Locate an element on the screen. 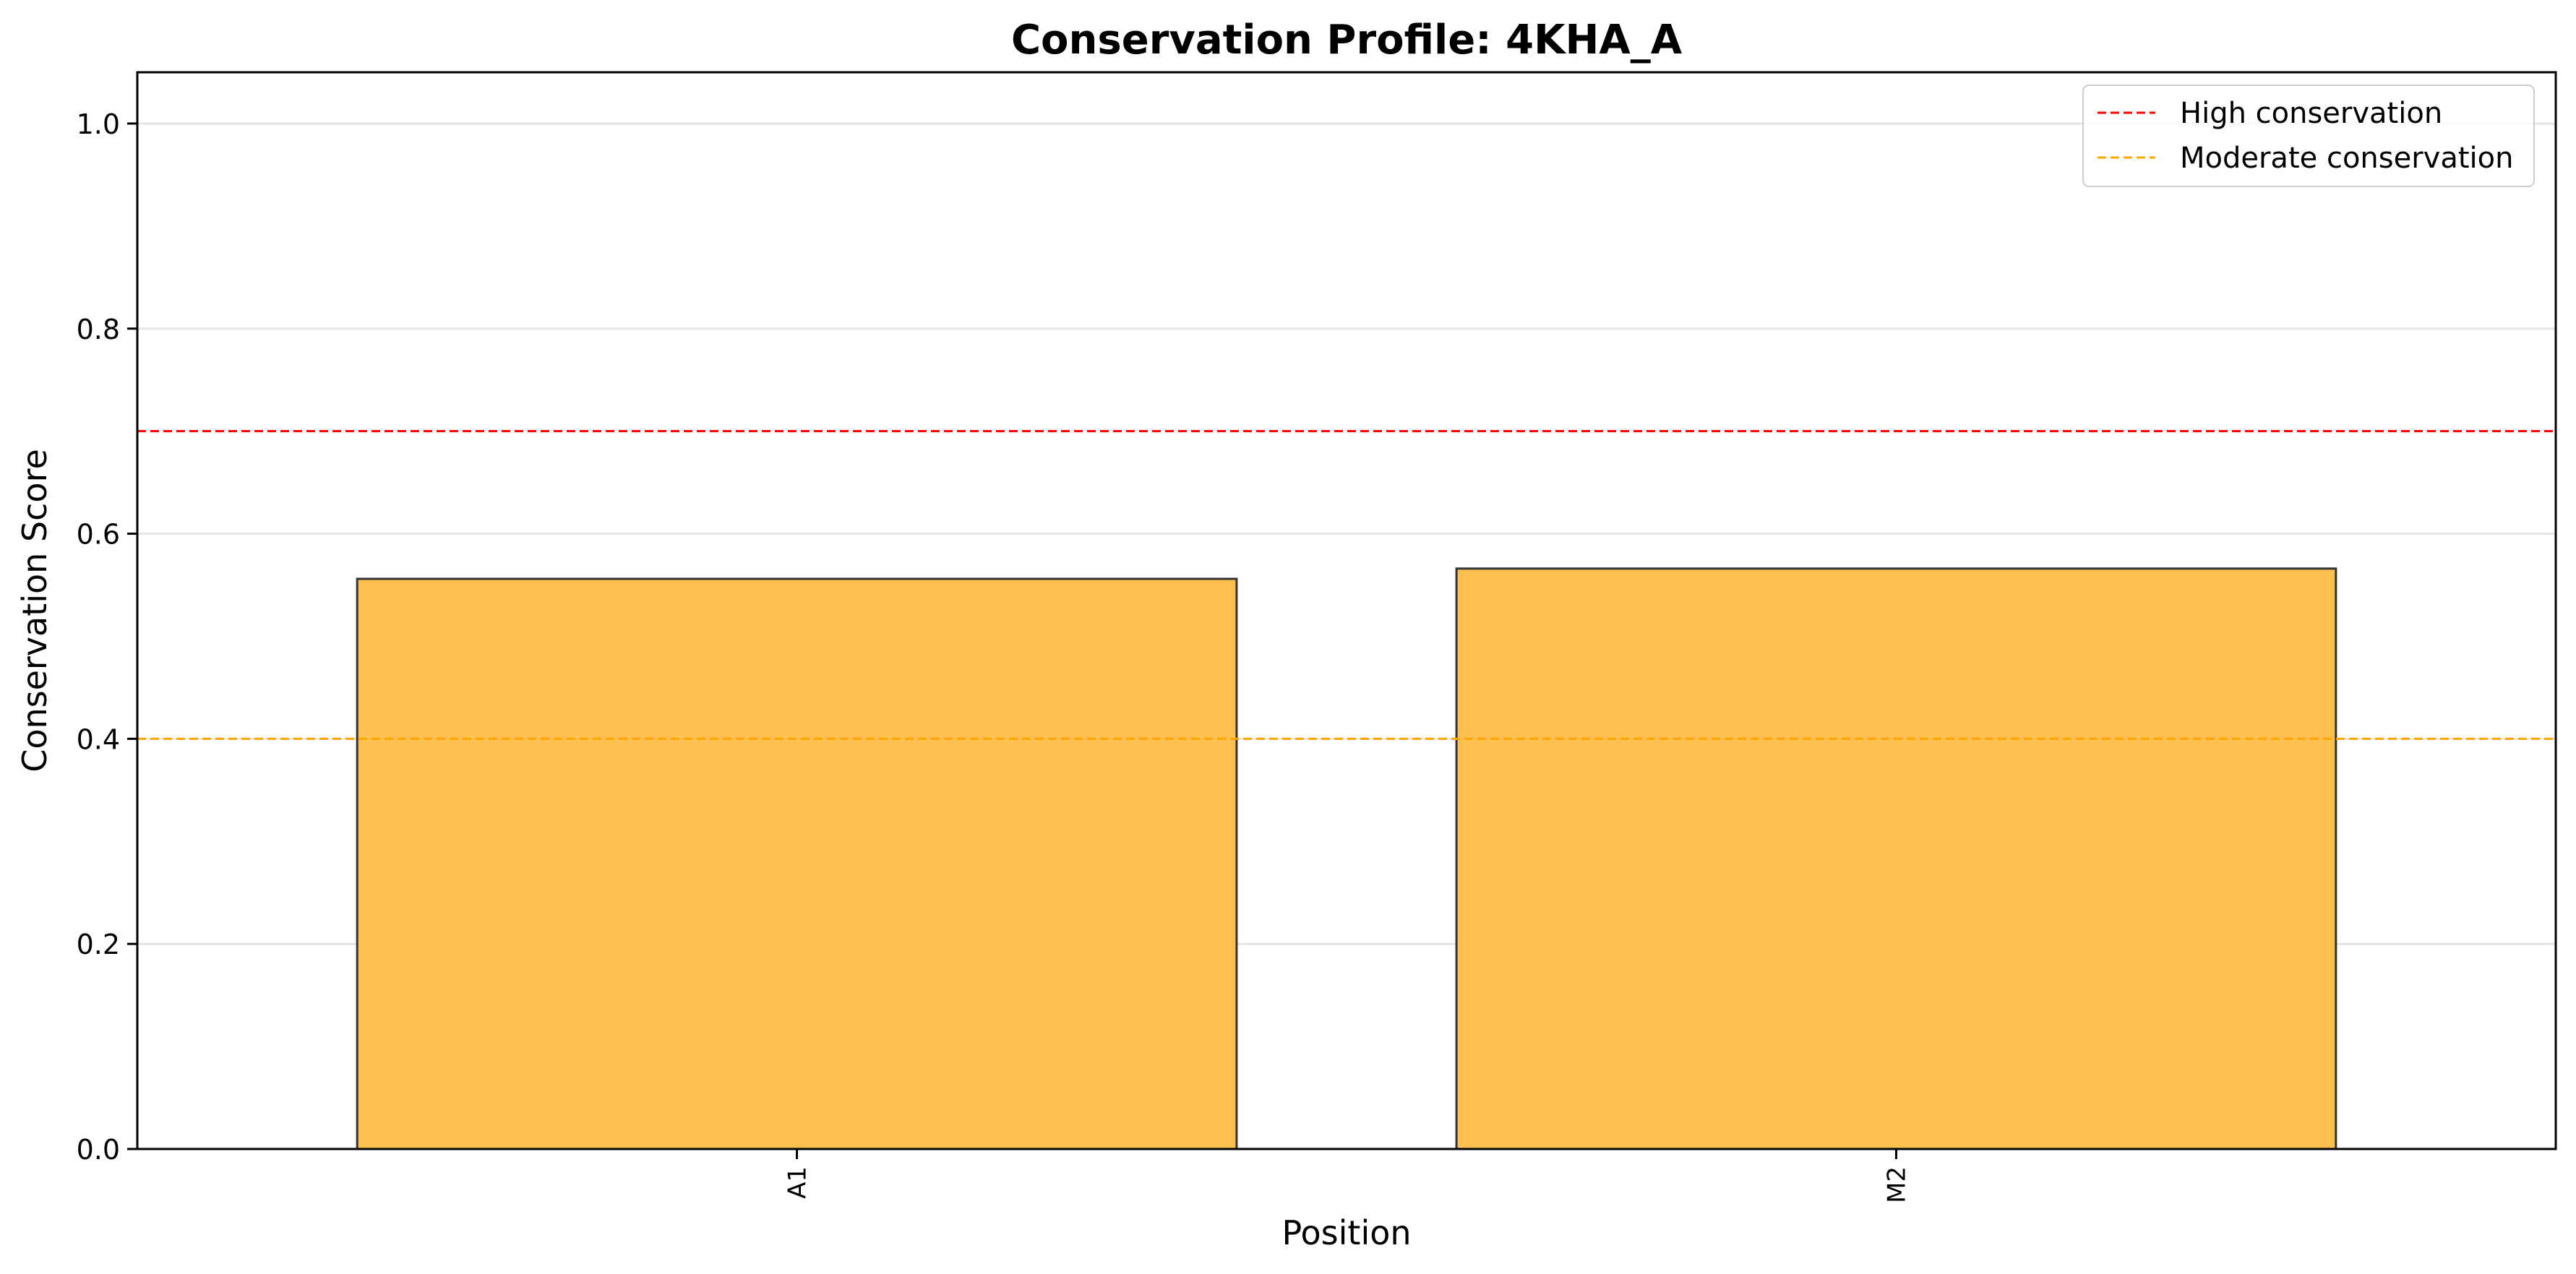  y-tick-label: 0.2 is located at coordinates (99, 944).